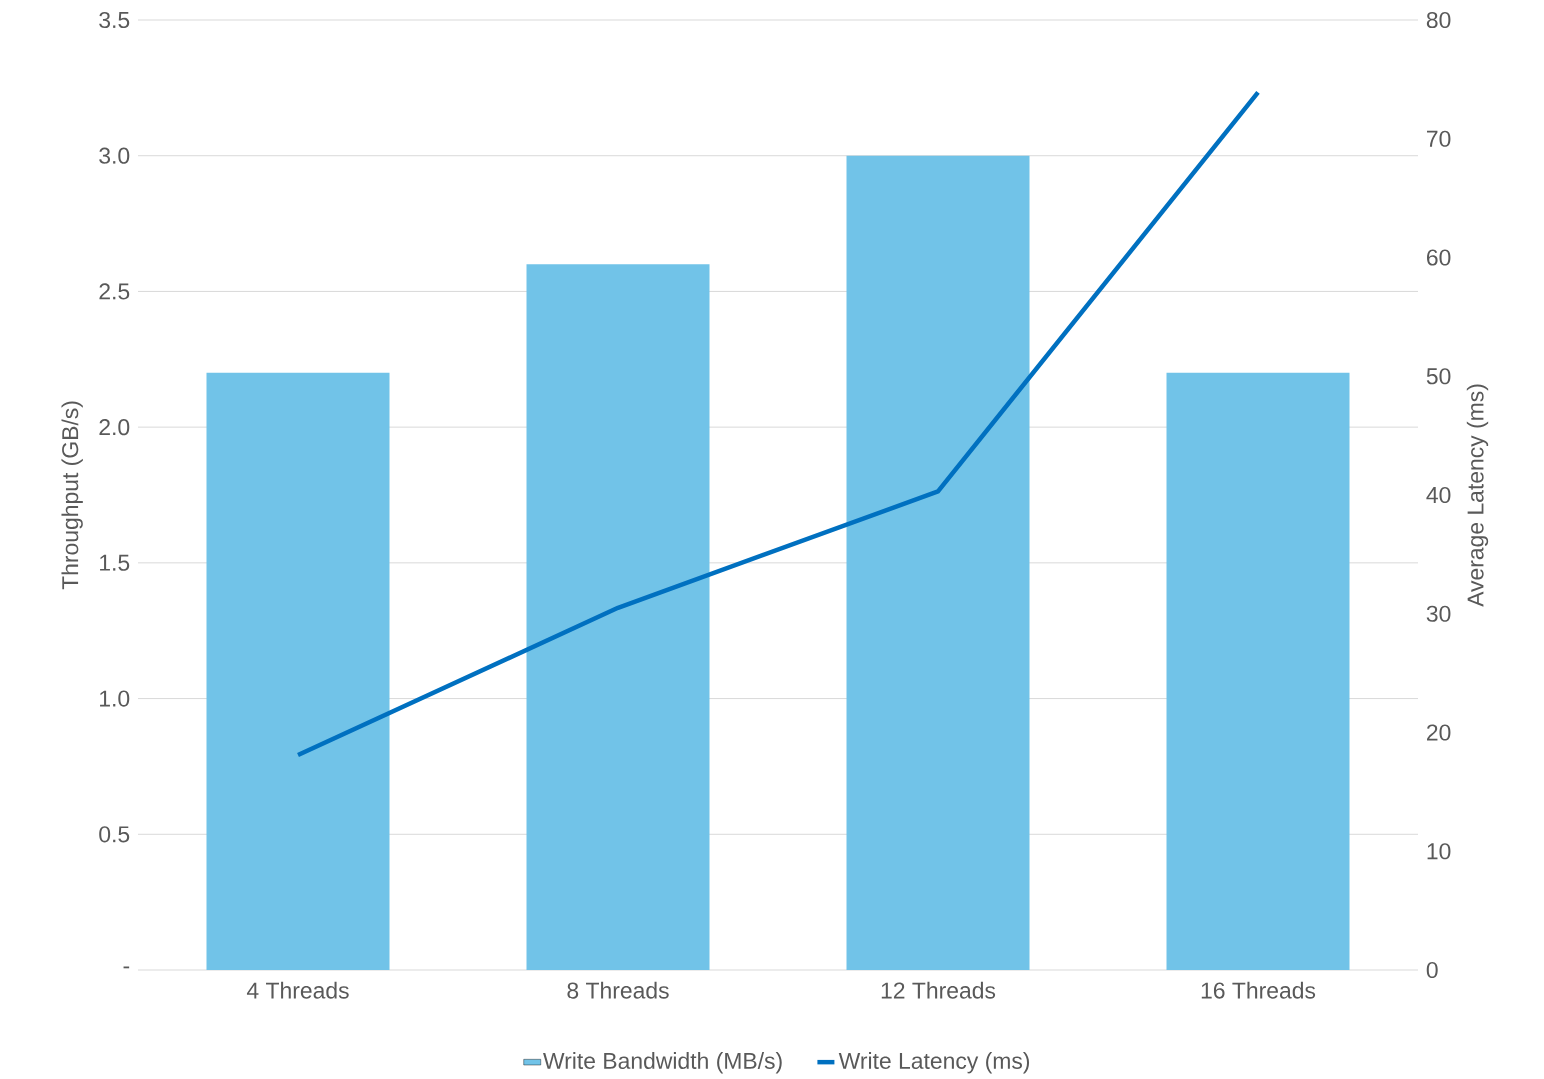  Describe the element at coordinates (1438, 376) in the screenshot. I see `y2-tick-label: 50` at that location.